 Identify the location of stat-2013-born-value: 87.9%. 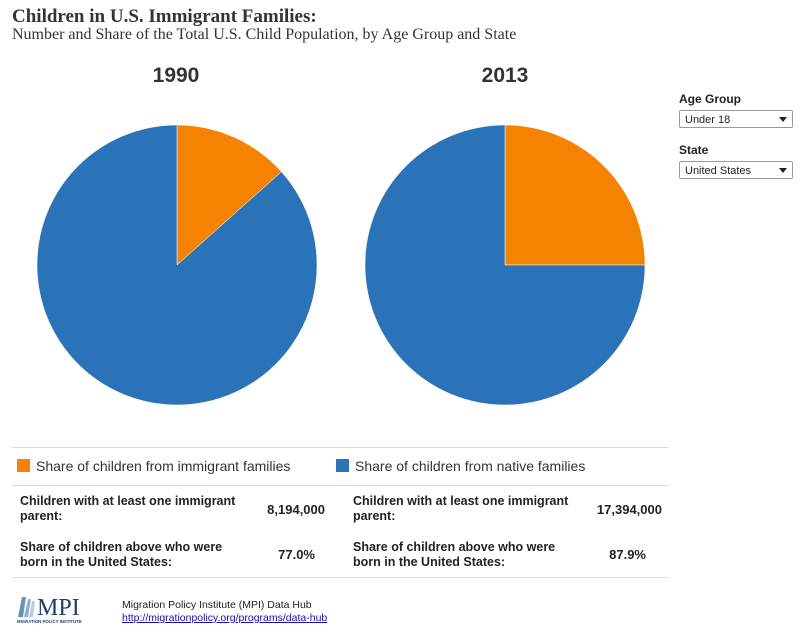
(627, 554).